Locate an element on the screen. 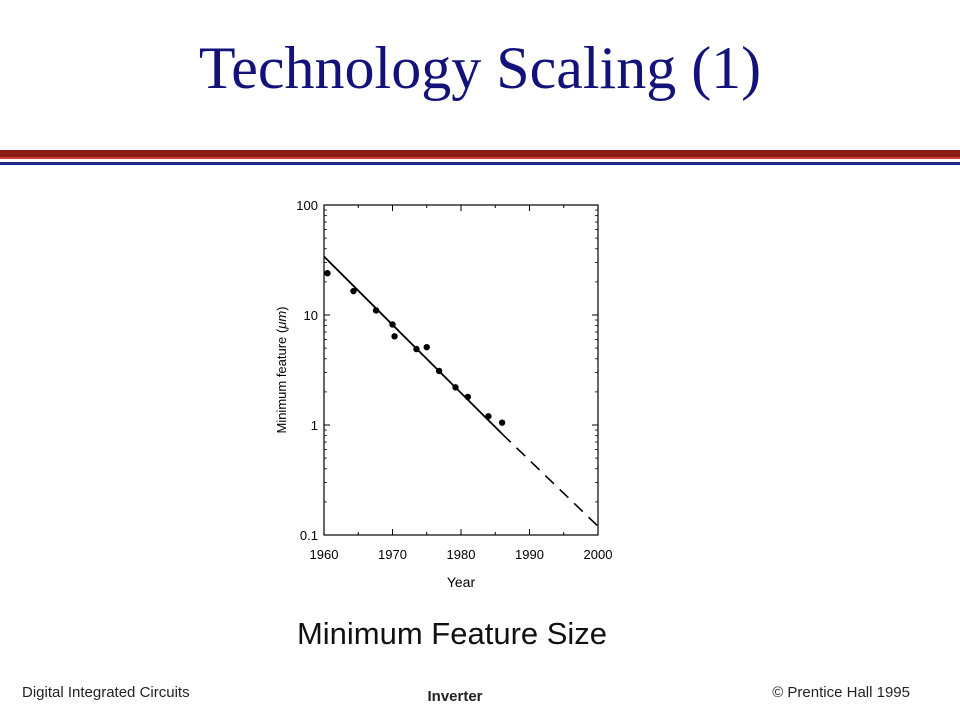  y-tick-label: 1 is located at coordinates (314, 425).